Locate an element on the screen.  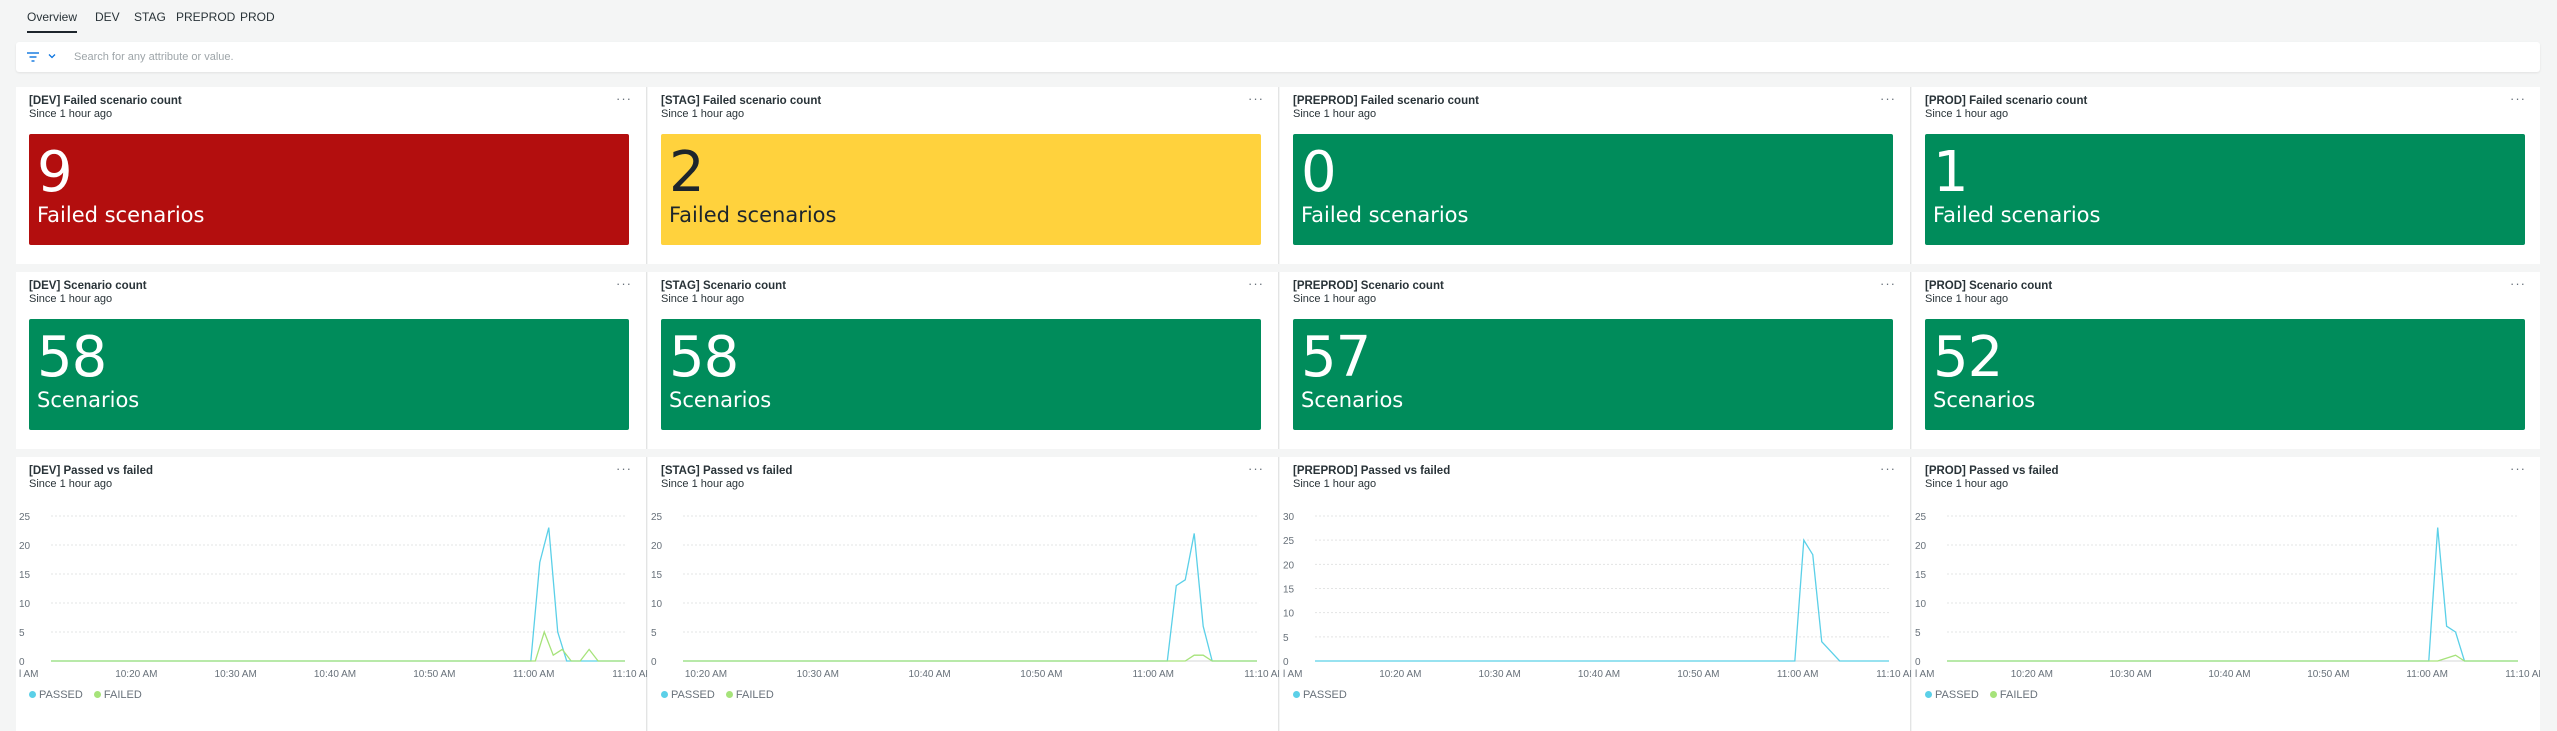
billboard-value-box: 2 Failed scenarios is located at coordinates (961, 189).